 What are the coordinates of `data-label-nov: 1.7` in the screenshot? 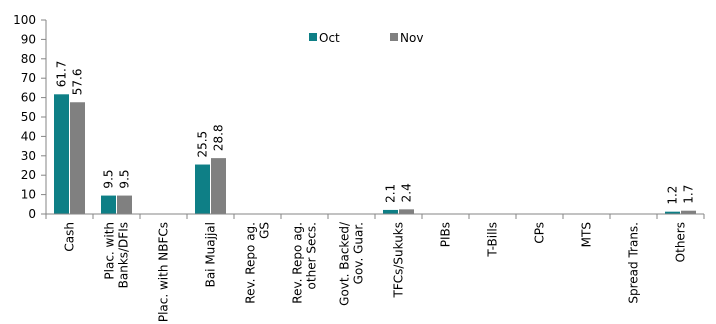 It's located at (689, 194).